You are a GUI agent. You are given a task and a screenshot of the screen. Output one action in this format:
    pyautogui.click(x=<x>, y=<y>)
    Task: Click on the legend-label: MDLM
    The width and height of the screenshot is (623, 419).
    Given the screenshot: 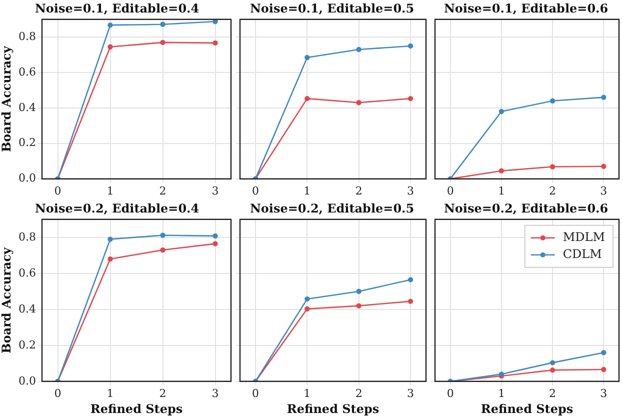 What is the action you would take?
    pyautogui.click(x=584, y=237)
    